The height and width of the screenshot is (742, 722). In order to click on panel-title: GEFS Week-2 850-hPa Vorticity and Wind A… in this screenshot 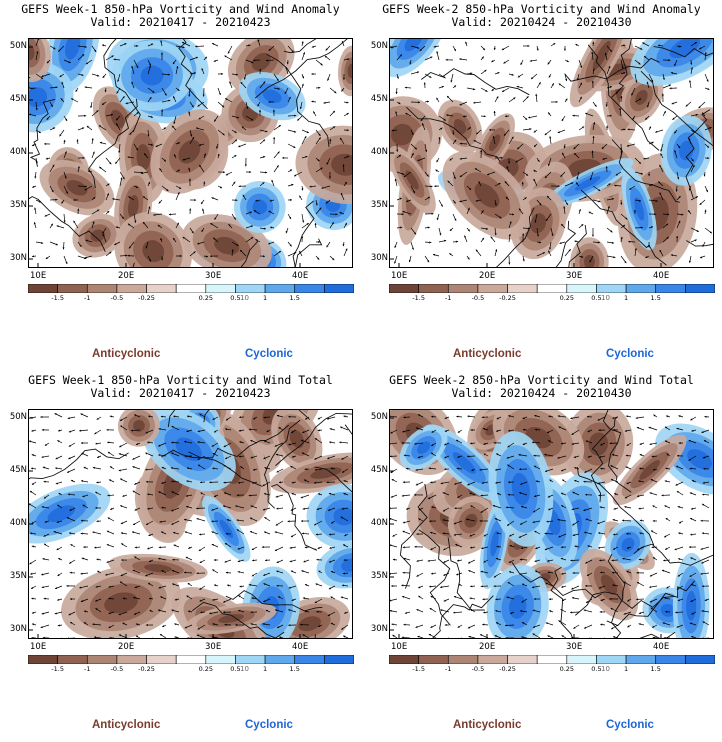, I will do `click(541, 9)`.